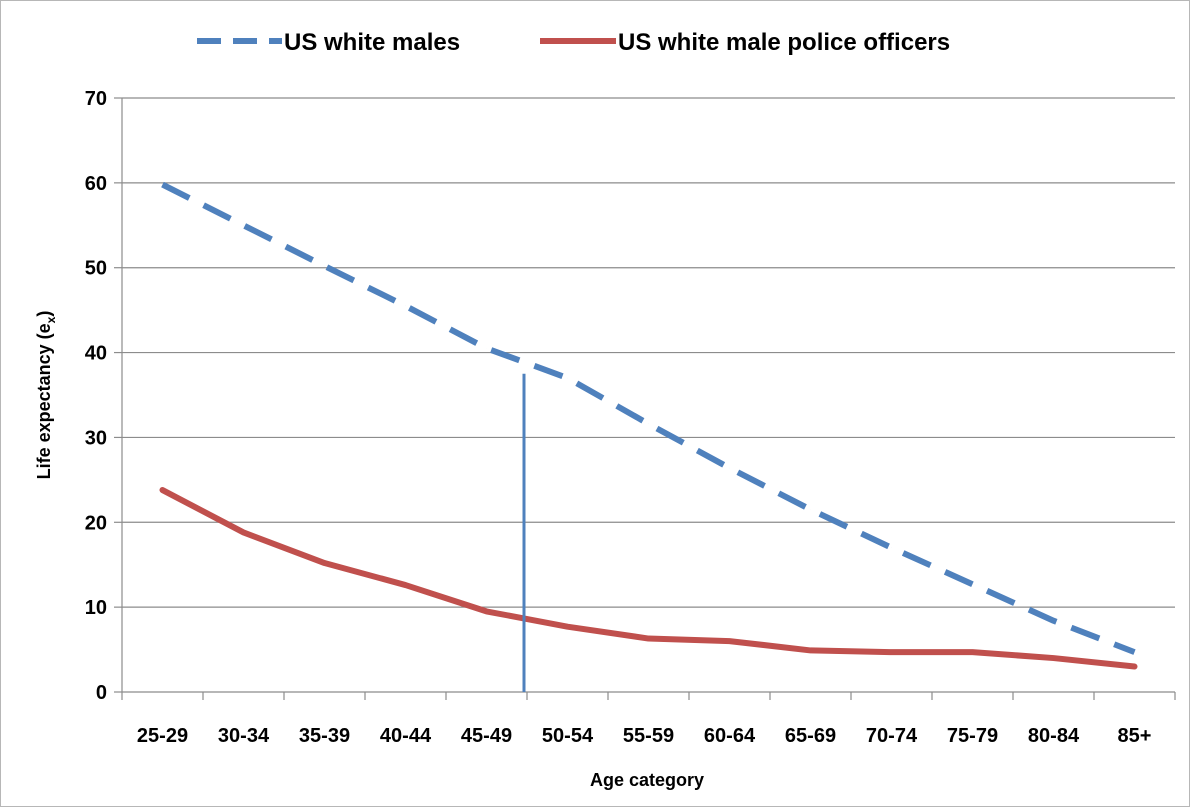 This screenshot has width=1190, height=807. What do you see at coordinates (972, 736) in the screenshot?
I see `x-tick-label: 75-79` at bounding box center [972, 736].